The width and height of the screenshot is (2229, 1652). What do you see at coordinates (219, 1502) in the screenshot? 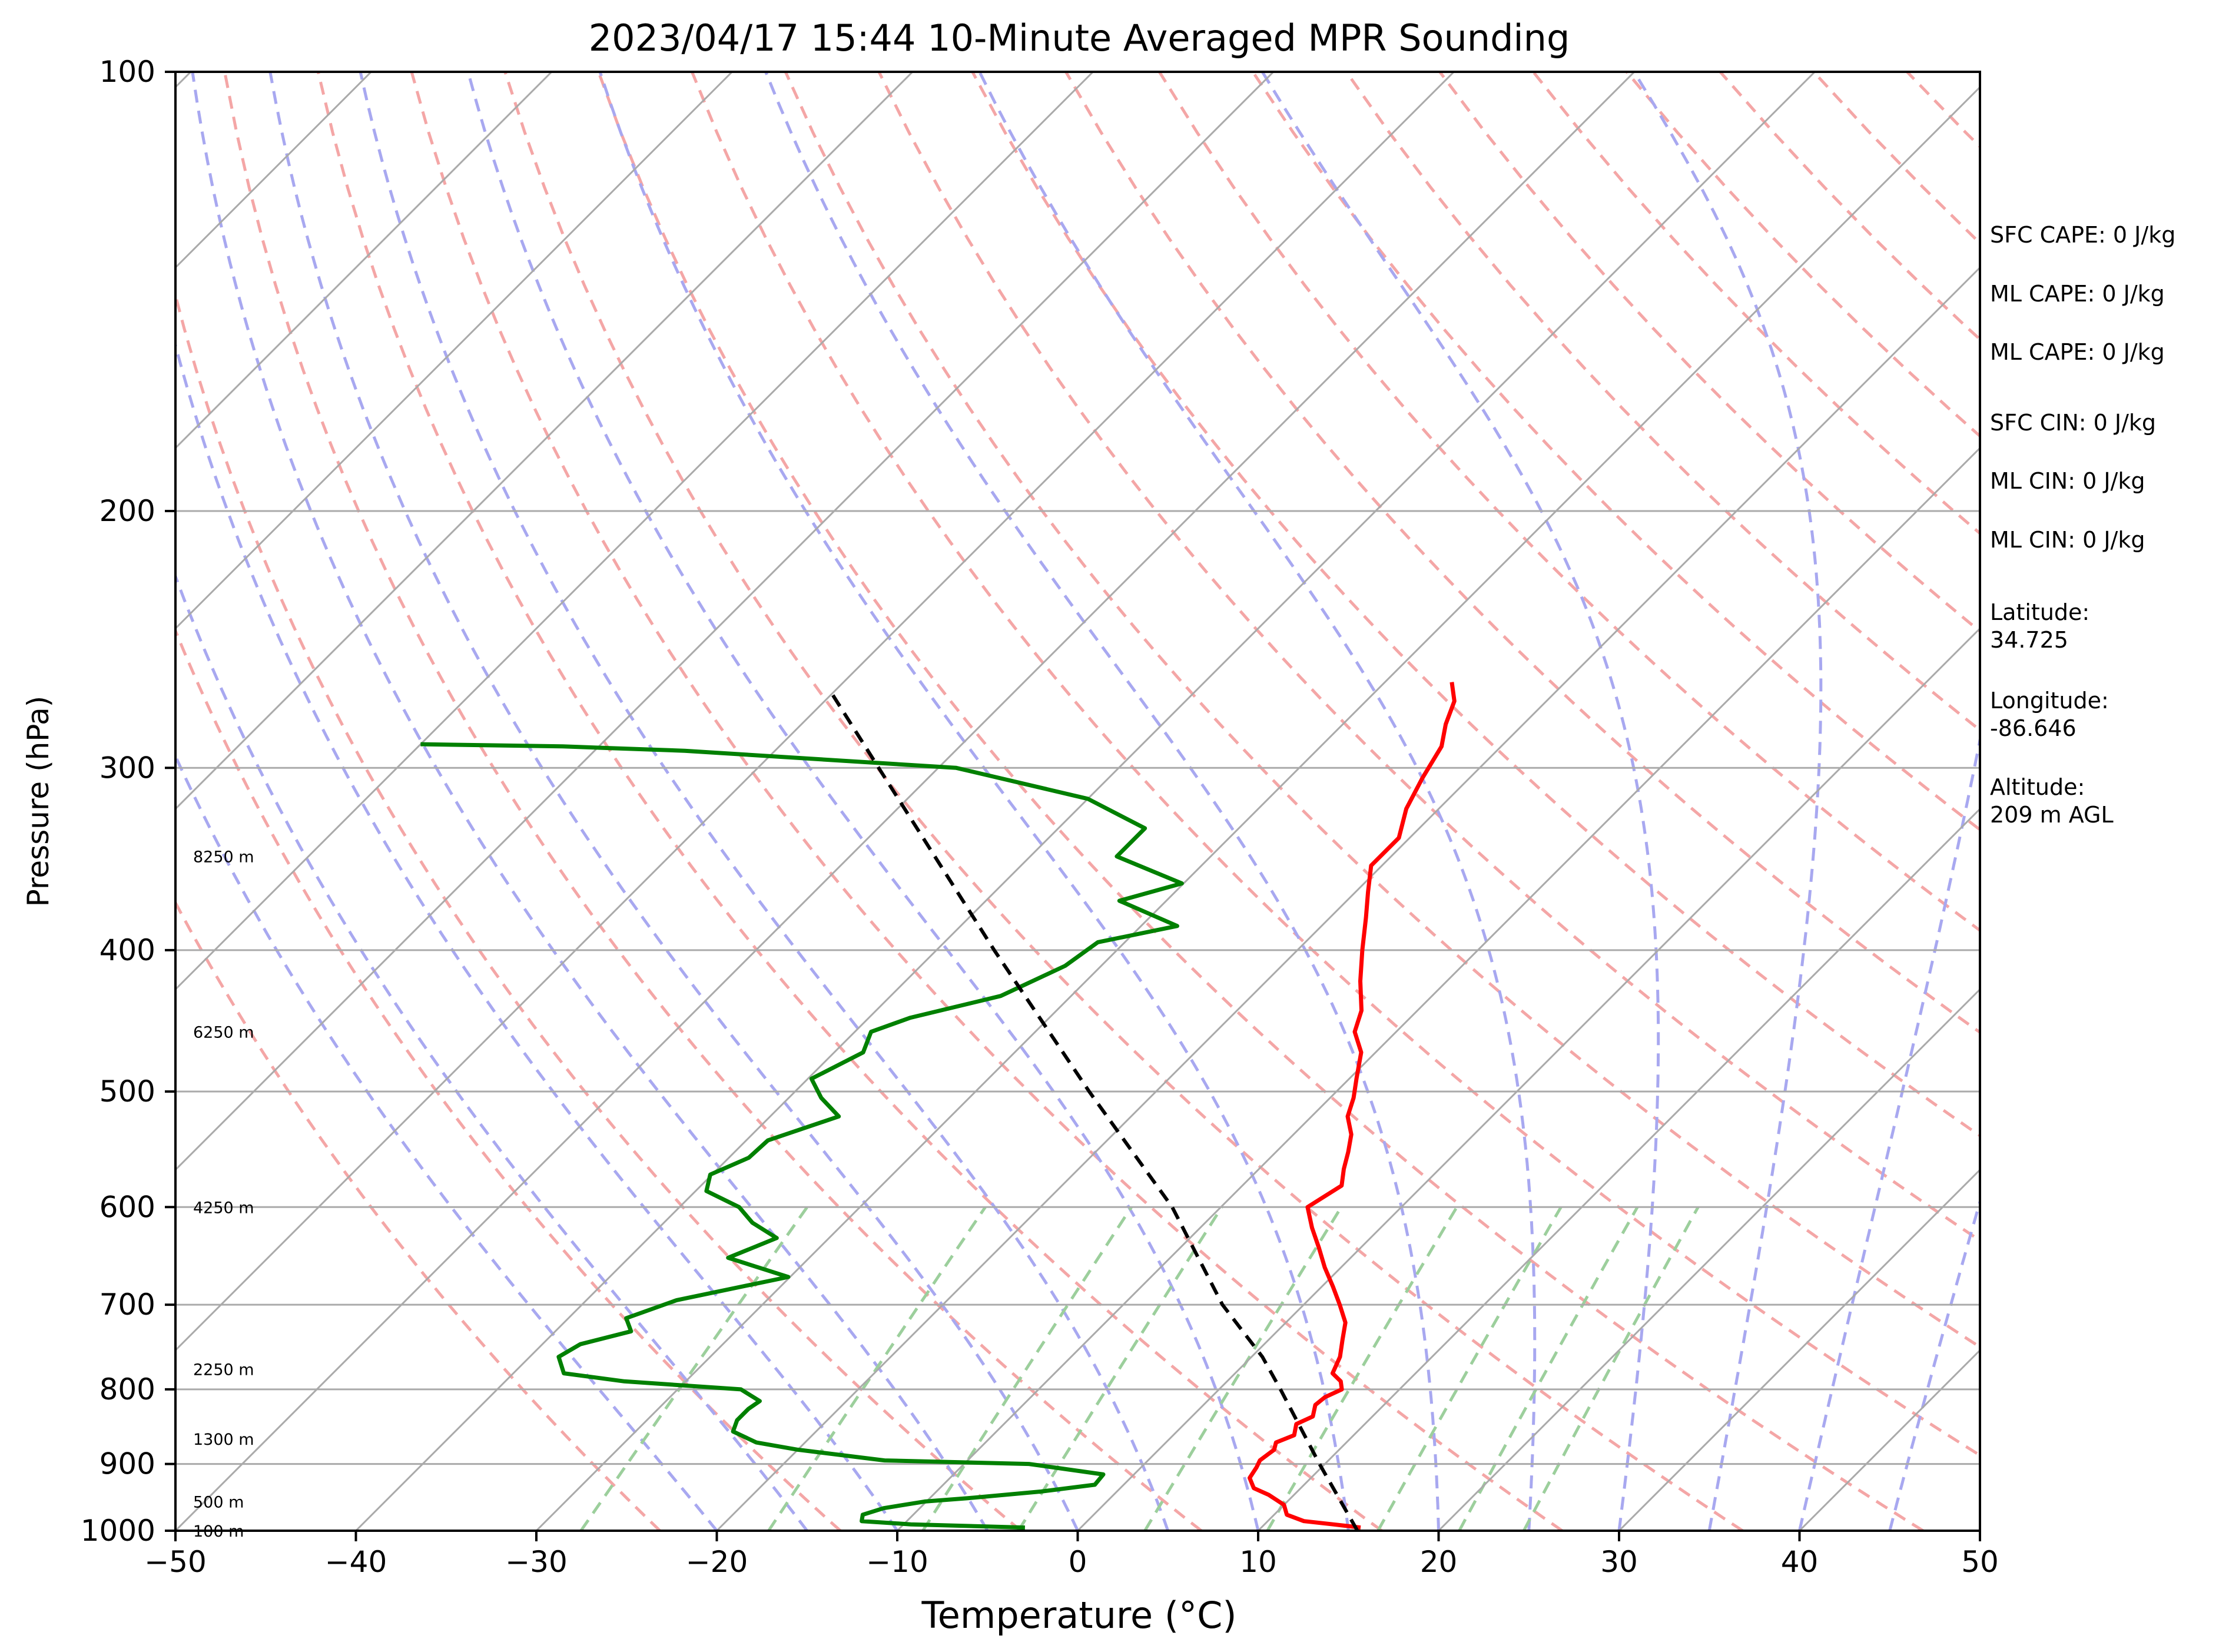
I see `height-label: 500 m` at bounding box center [219, 1502].